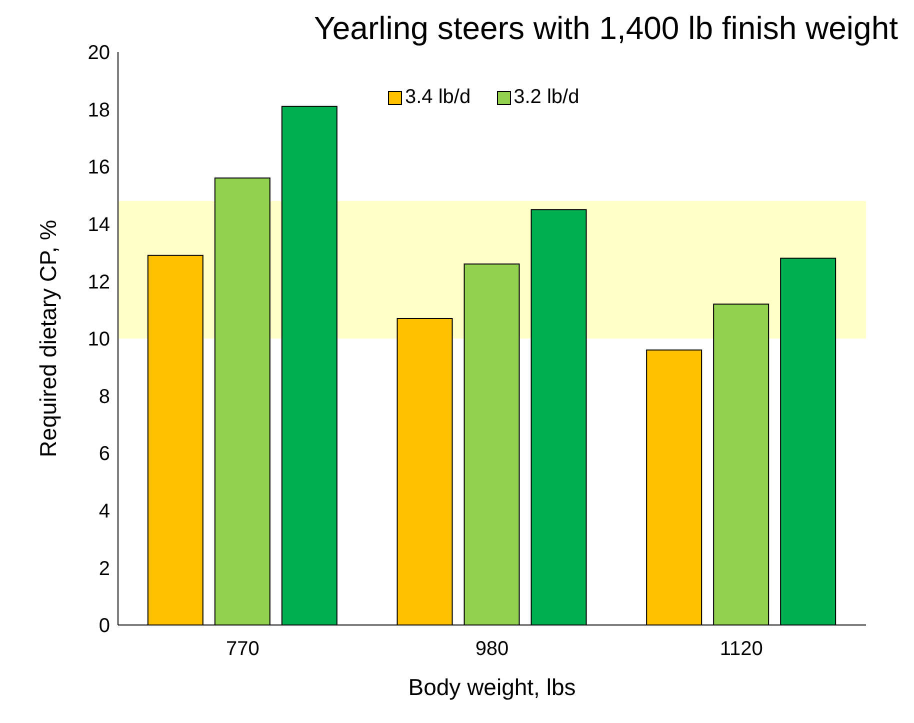 This screenshot has width=914, height=723. What do you see at coordinates (243, 649) in the screenshot?
I see `x-tick-label: 770` at bounding box center [243, 649].